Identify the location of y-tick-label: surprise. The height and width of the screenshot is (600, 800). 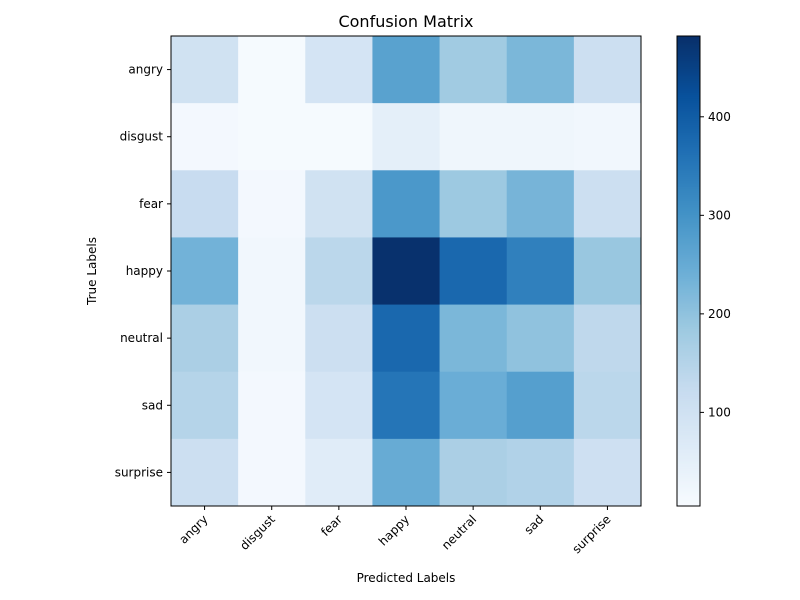
(139, 472).